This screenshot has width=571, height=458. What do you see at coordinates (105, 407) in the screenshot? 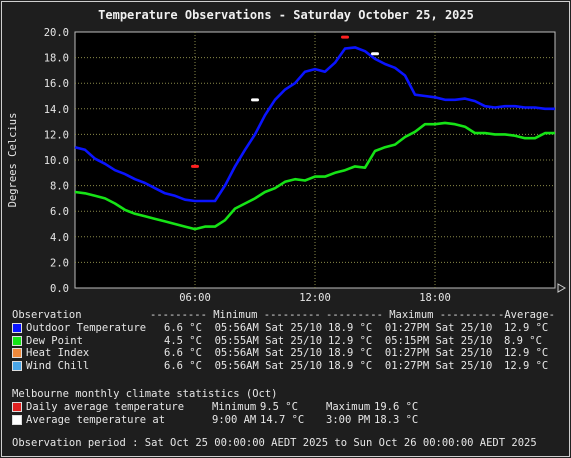
I see `climate-stat-name: Daily average temperature` at bounding box center [105, 407].